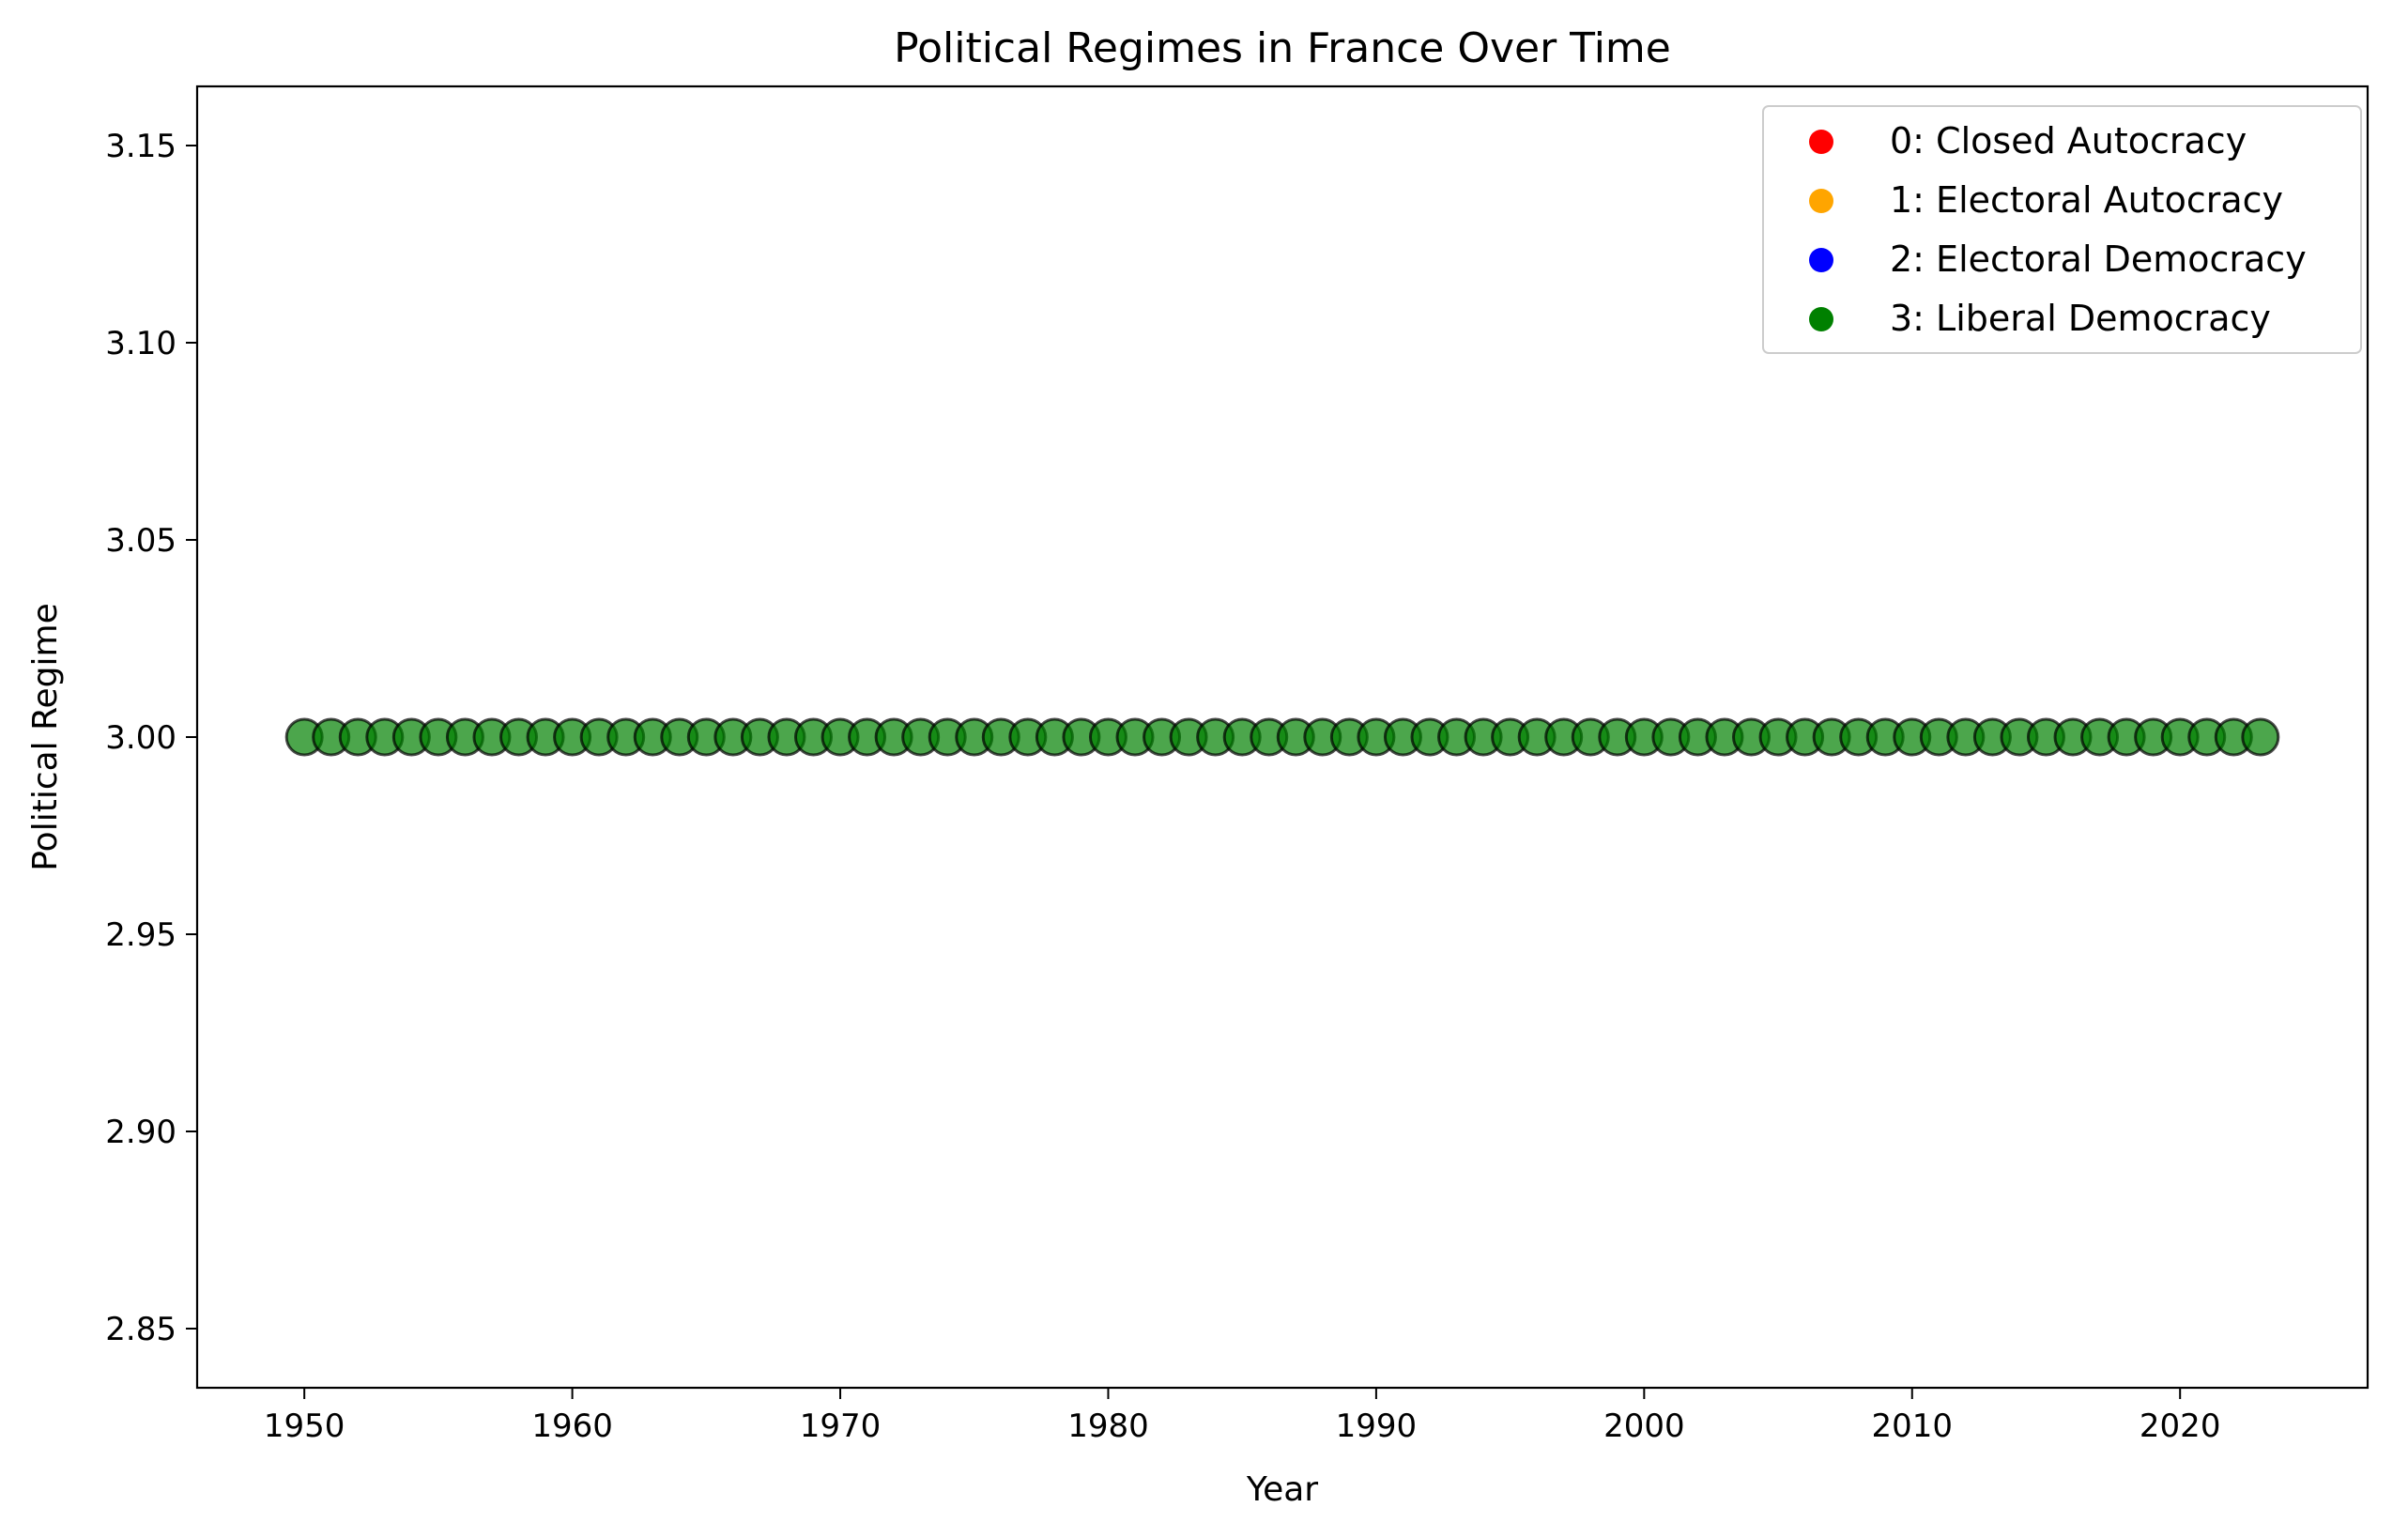  I want to click on y-tick-label: 2.95, so click(140, 935).